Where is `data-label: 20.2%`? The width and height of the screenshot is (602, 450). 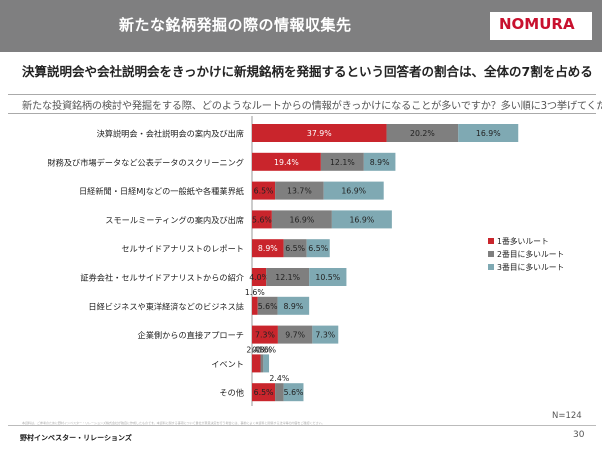
data-label: 20.2% is located at coordinates (422, 133).